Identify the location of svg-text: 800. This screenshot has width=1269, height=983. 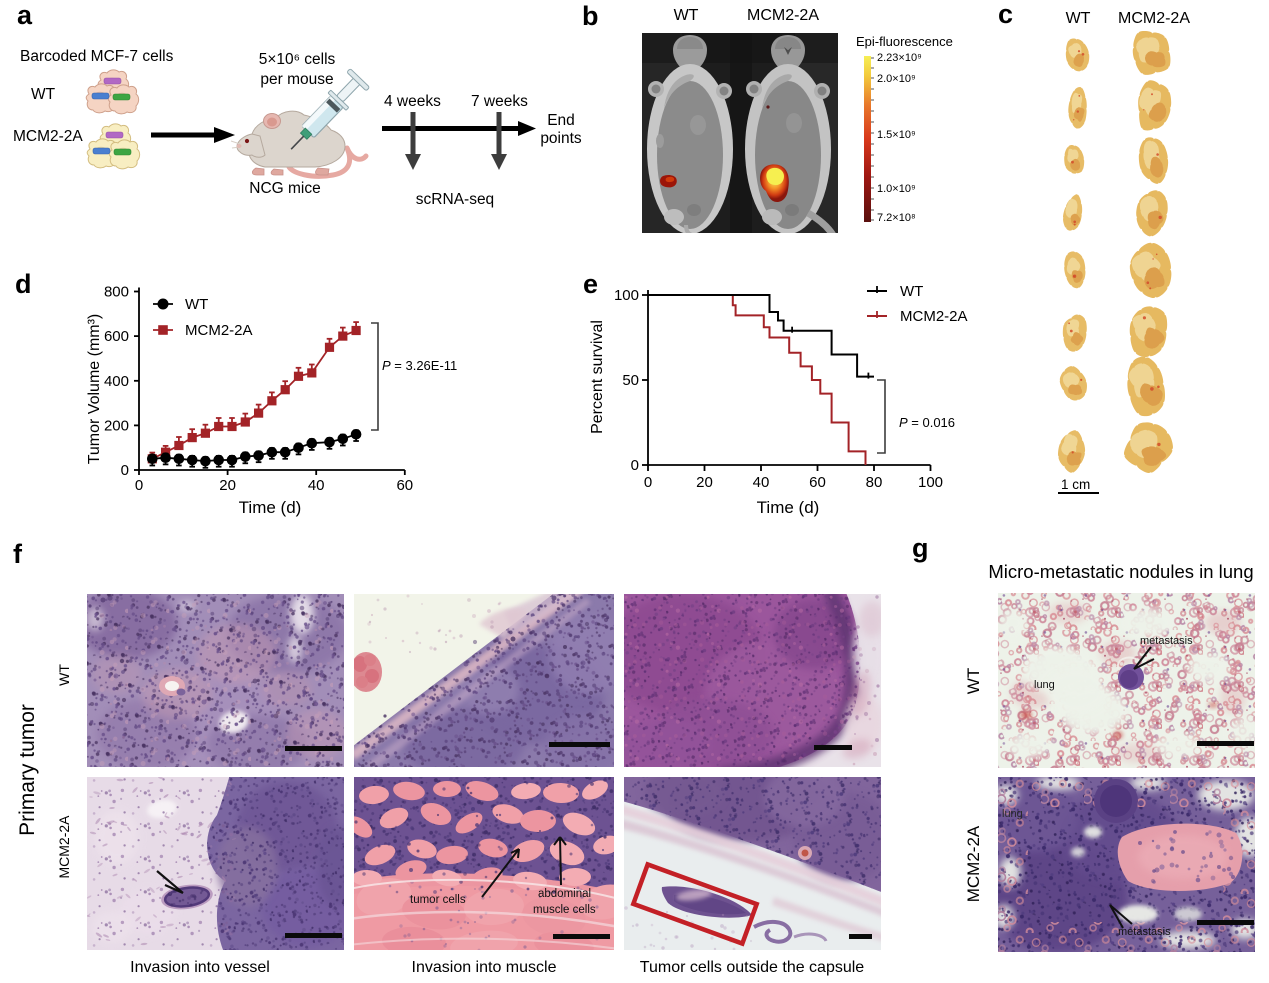
(116, 292).